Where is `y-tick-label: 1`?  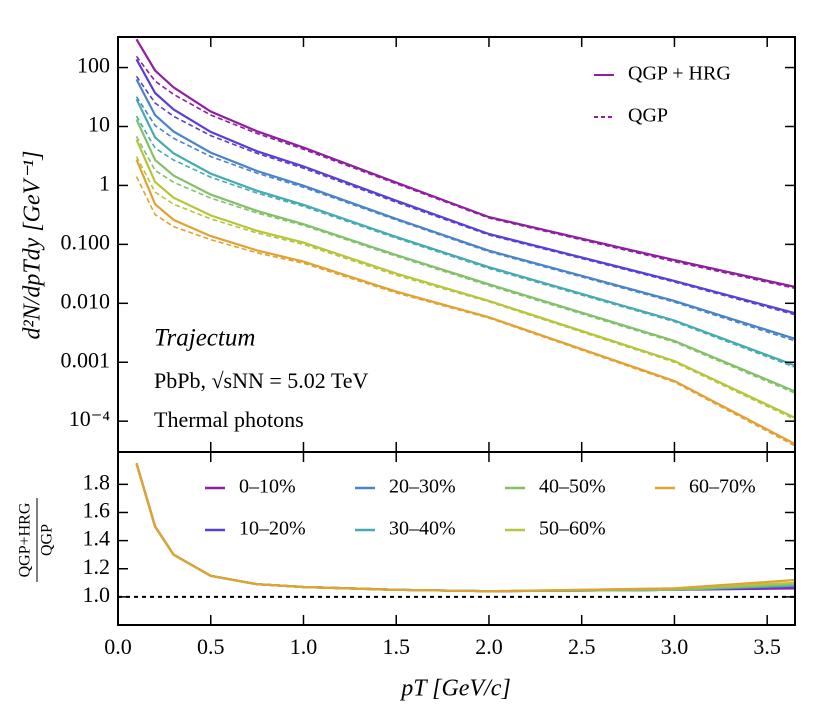
y-tick-label: 1 is located at coordinates (104, 182).